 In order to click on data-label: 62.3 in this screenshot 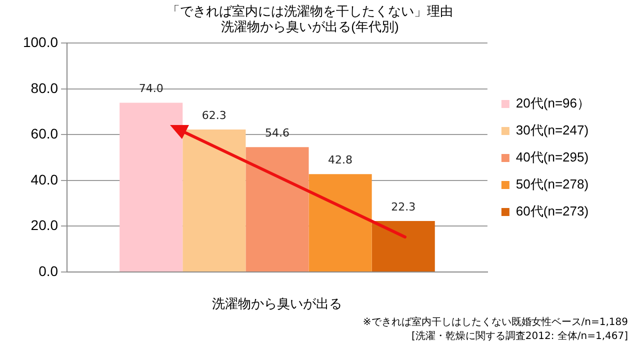, I will do `click(214, 115)`.